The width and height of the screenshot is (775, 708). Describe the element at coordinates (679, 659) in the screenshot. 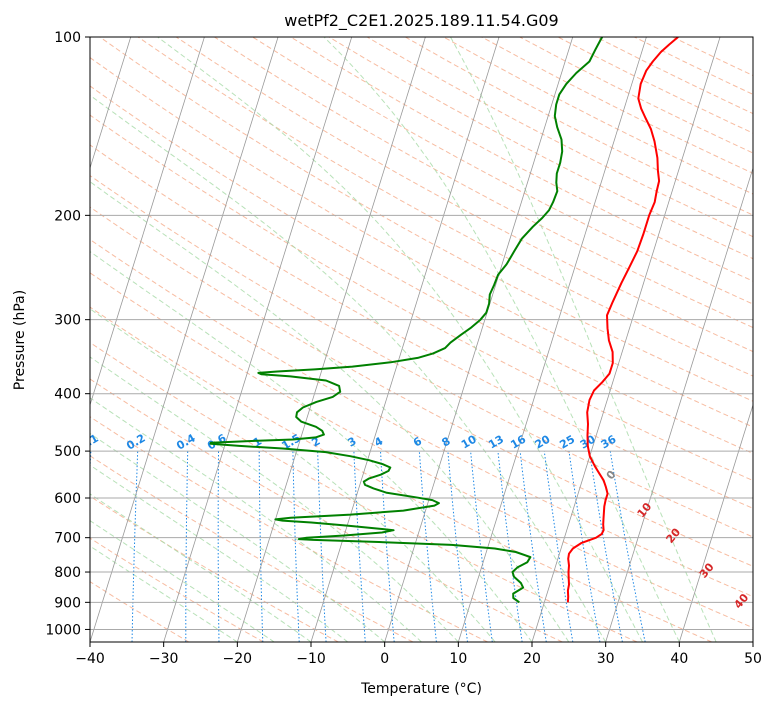

I see `x-tick-label: 40` at that location.